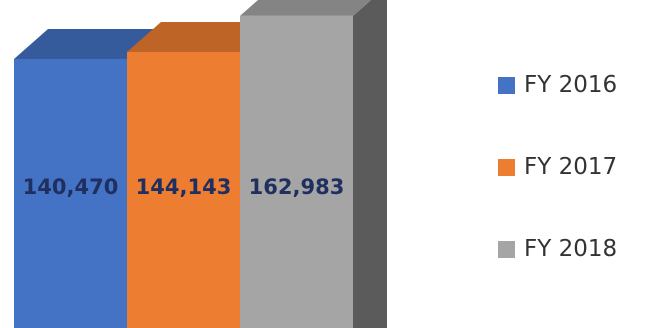 The width and height of the screenshot is (655, 328). Describe the element at coordinates (71, 187) in the screenshot. I see `data-label-fy2016: 140,470` at that location.